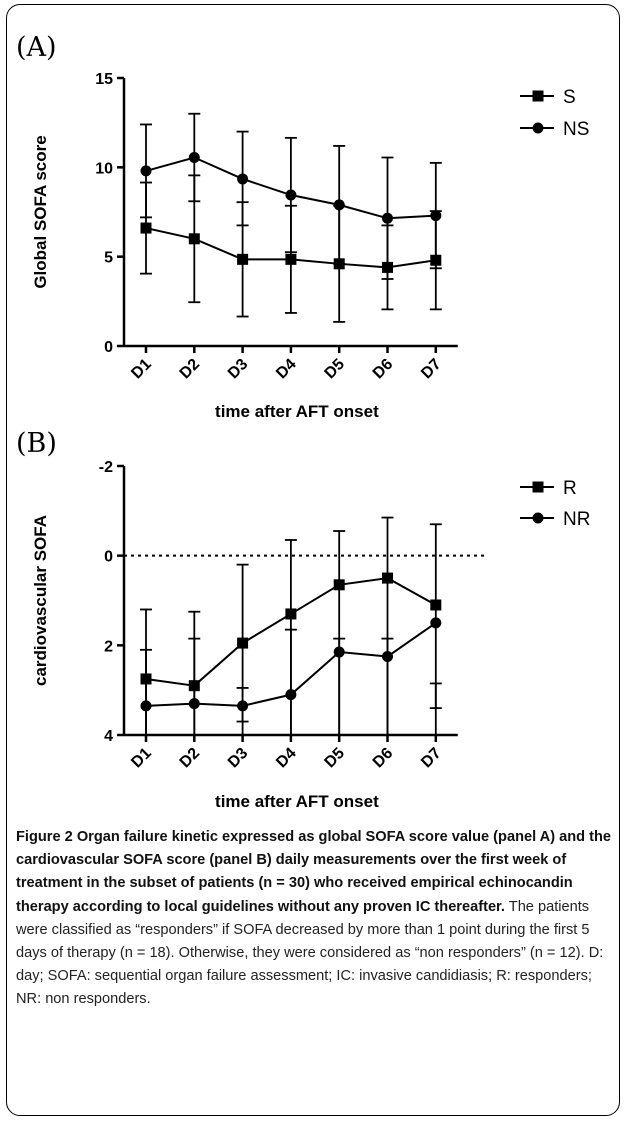 The image size is (629, 1125). What do you see at coordinates (104, 168) in the screenshot?
I see `y-tick-label: 10` at bounding box center [104, 168].